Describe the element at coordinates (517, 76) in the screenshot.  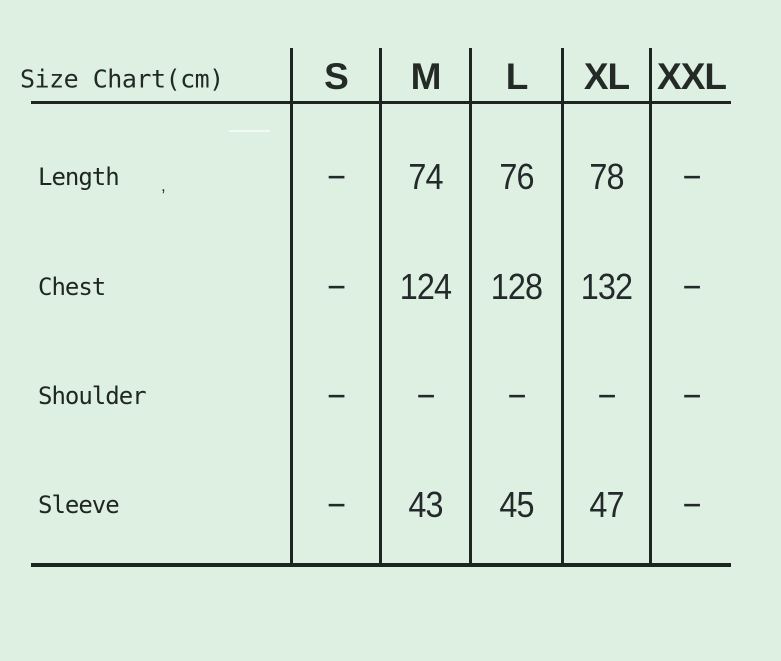
I see `column-header-l: L` at that location.